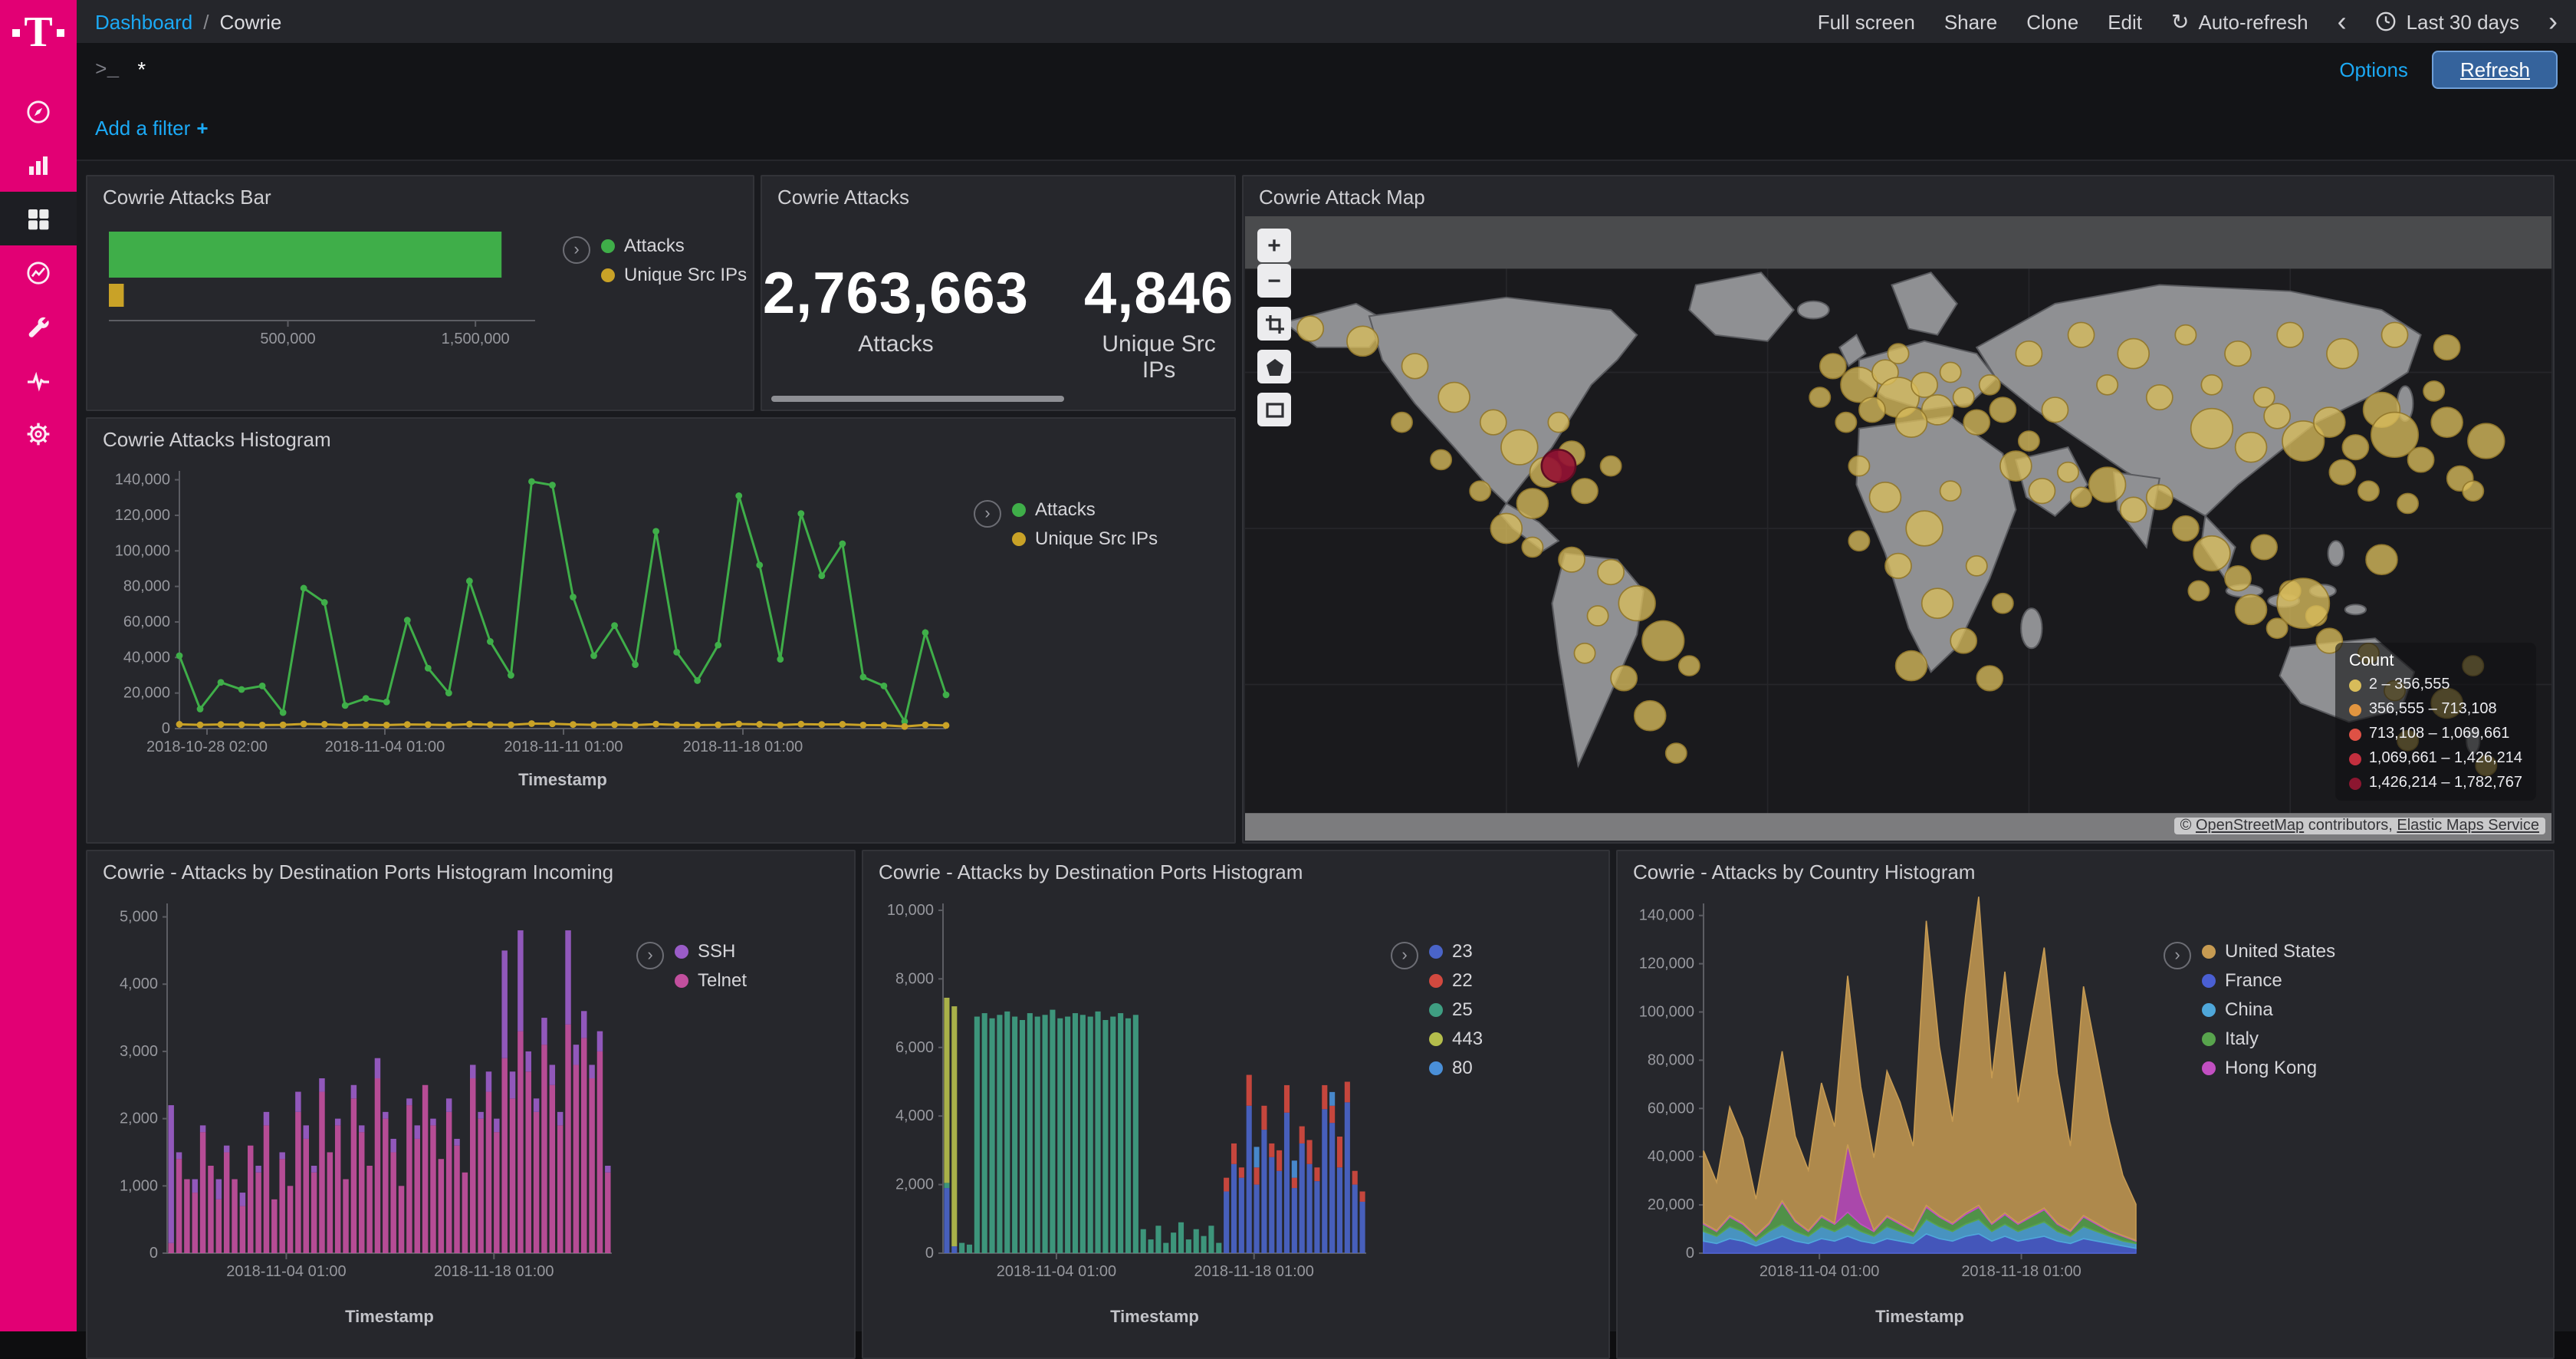 The image size is (2576, 1359). Describe the element at coordinates (1690, 1253) in the screenshot. I see `svg-text: 0` at that location.